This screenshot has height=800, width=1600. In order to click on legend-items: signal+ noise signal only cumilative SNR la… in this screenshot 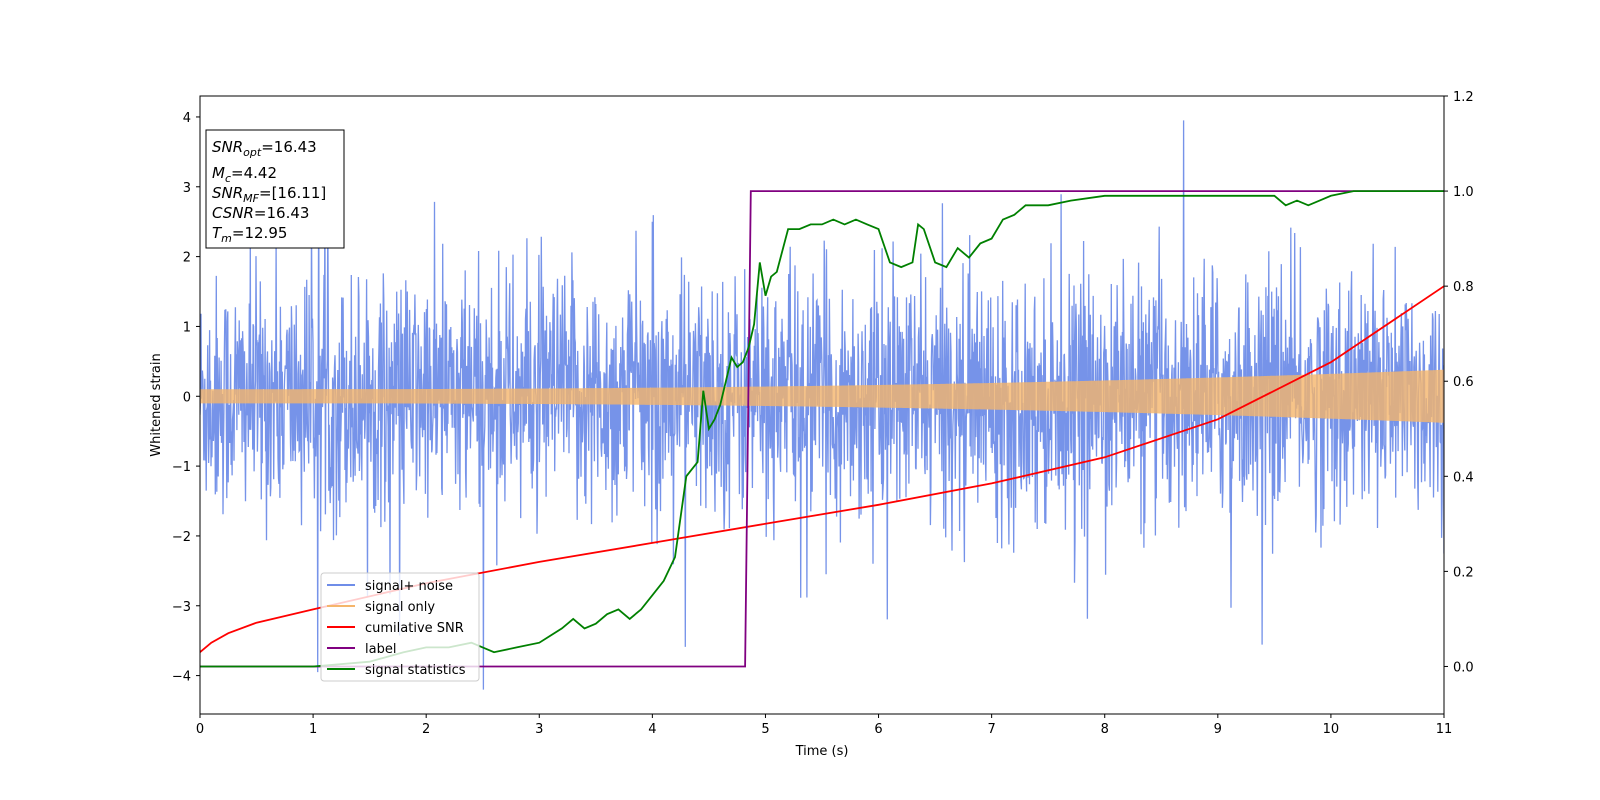, I will do `click(396, 628)`.